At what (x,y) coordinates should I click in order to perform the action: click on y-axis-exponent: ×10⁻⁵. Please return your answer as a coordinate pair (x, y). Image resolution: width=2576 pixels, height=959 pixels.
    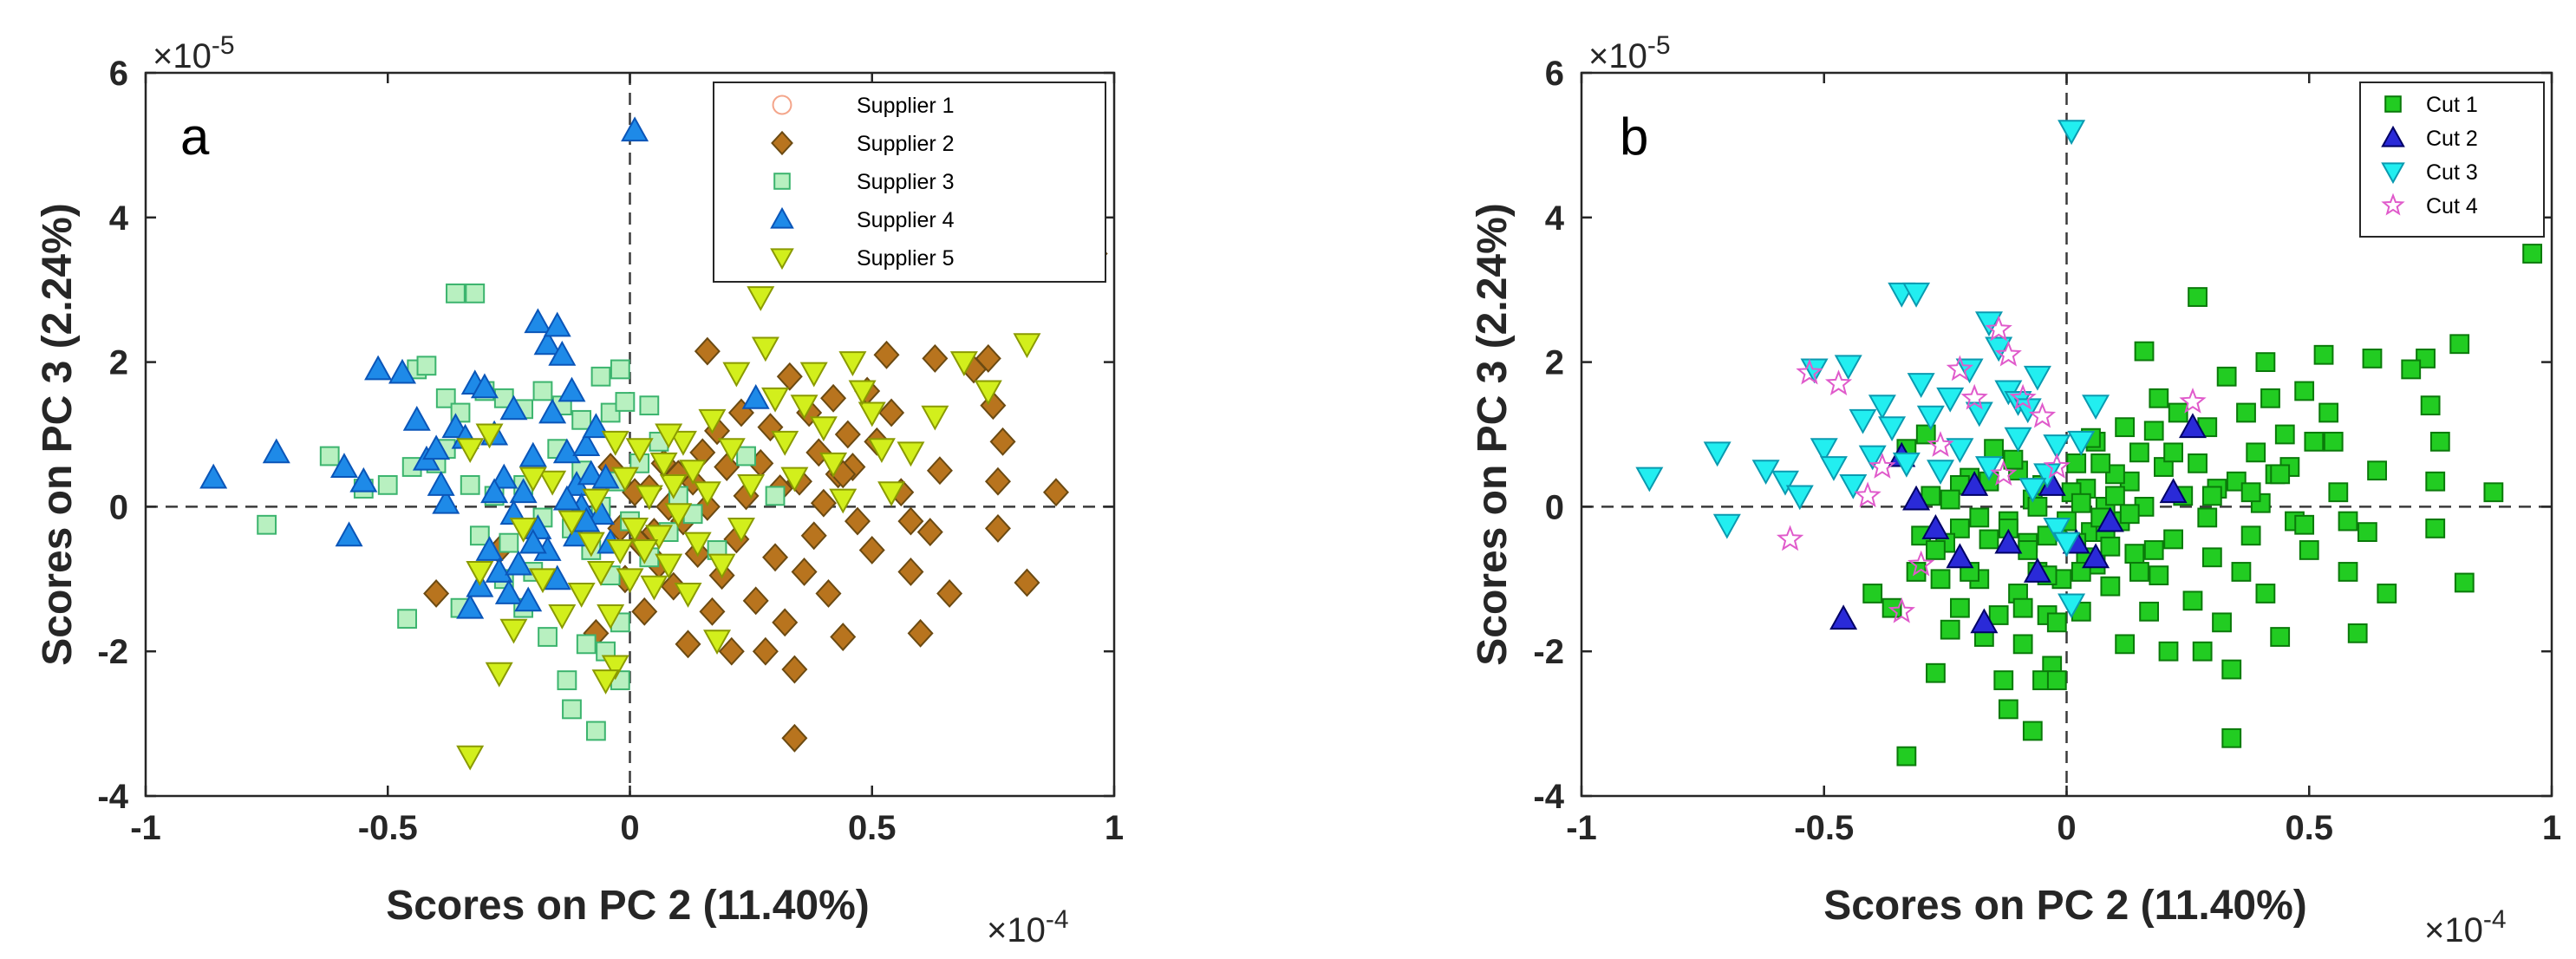
    Looking at the image, I should click on (1630, 53).